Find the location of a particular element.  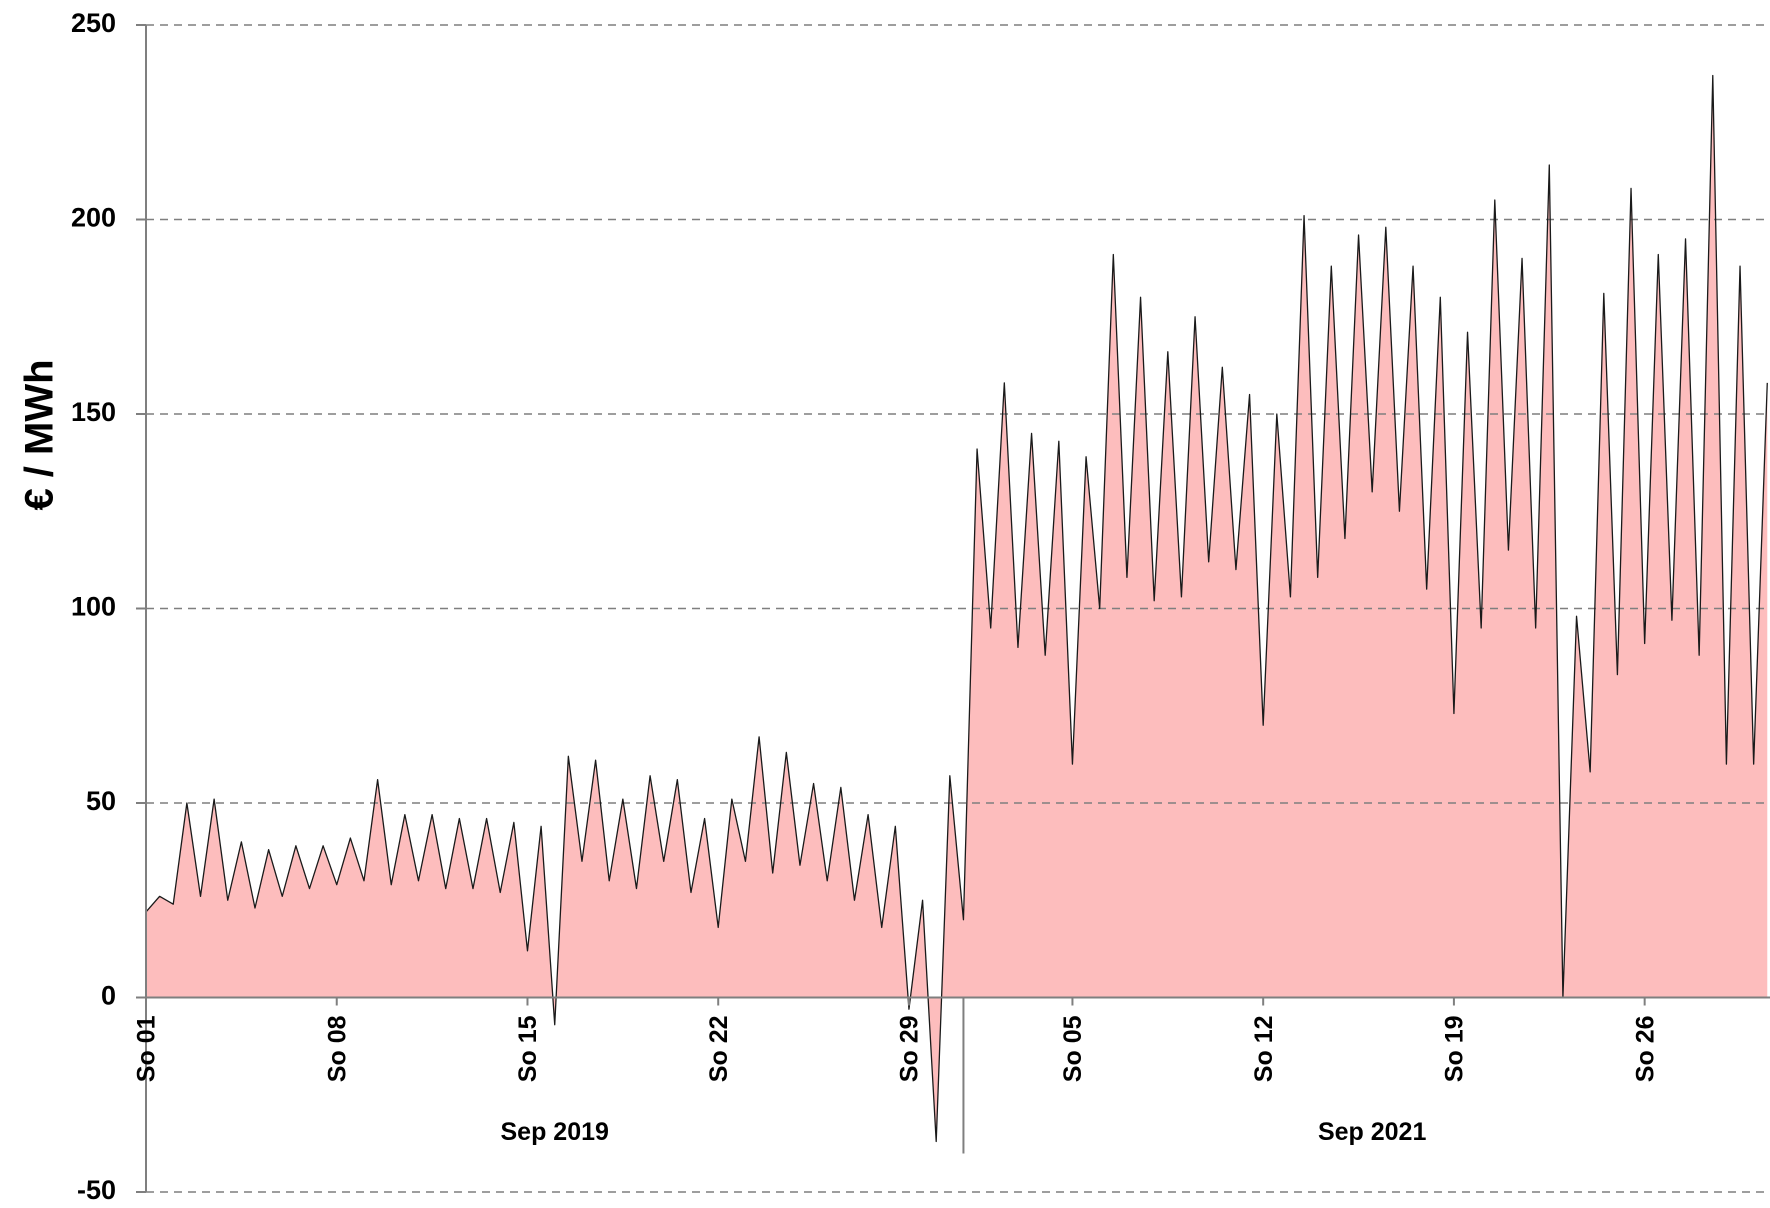

x-tick-label: So 29 is located at coordinates (910, 1049).